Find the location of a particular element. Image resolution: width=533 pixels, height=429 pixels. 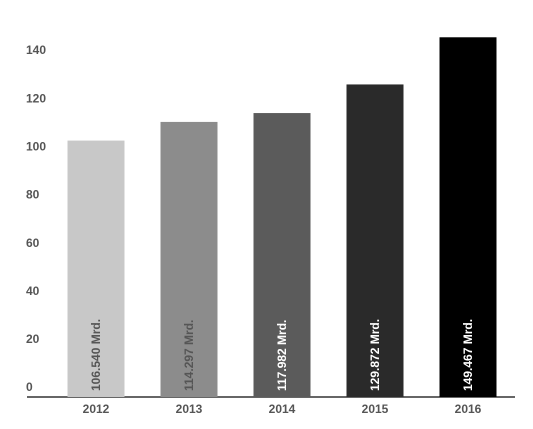

value-label: 129.872 Mrd. is located at coordinates (375, 355).